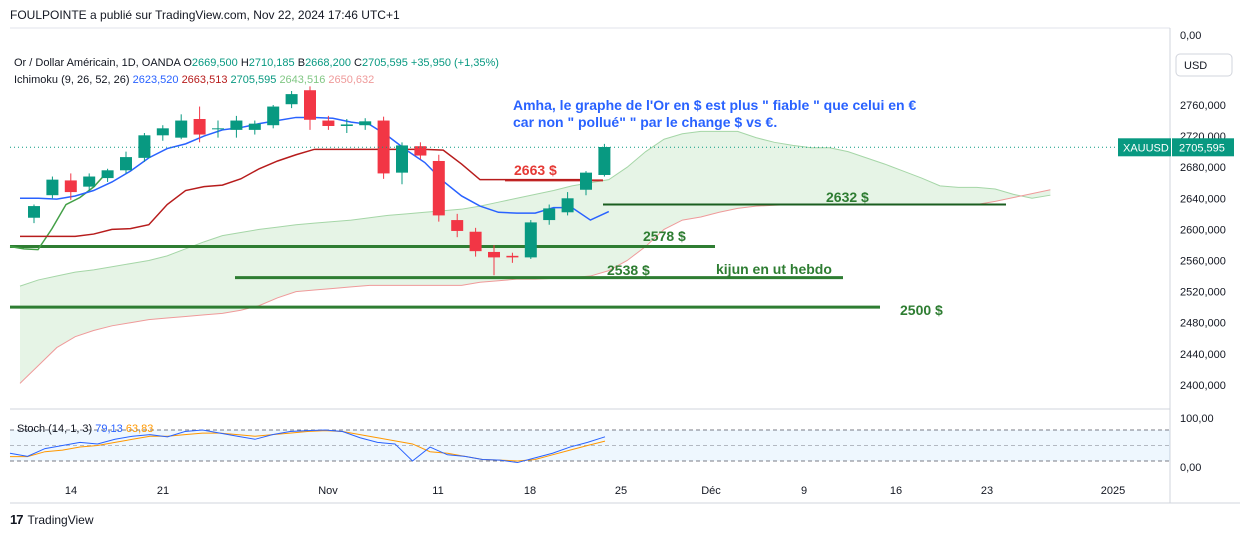 The image size is (1246, 539). I want to click on price-tick-label: 2560,000, so click(1203, 262).